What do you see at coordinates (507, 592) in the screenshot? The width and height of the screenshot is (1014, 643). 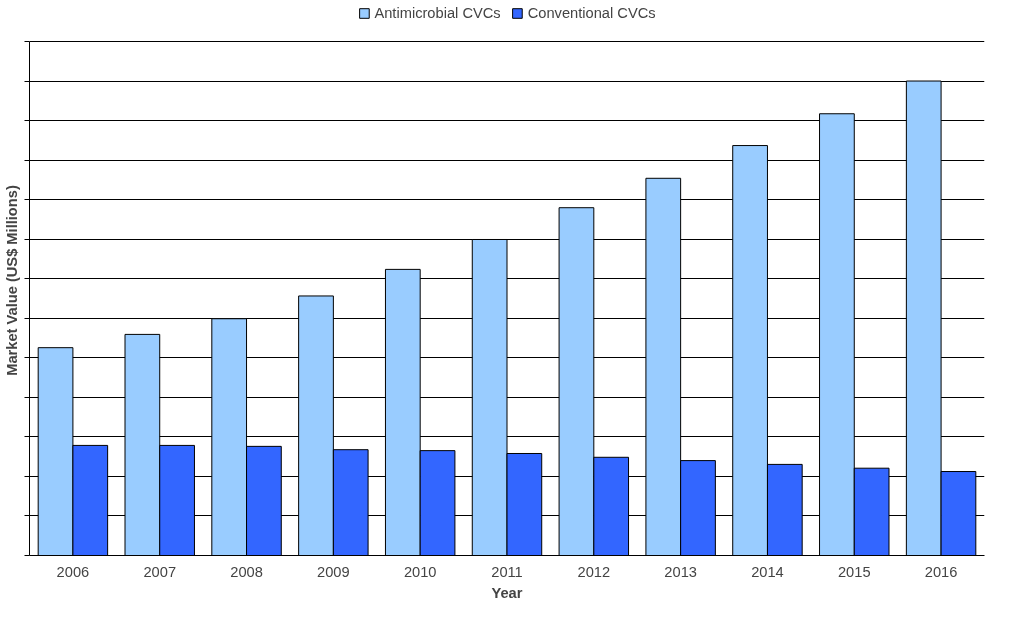 I see `x-axis-title: Year` at bounding box center [507, 592].